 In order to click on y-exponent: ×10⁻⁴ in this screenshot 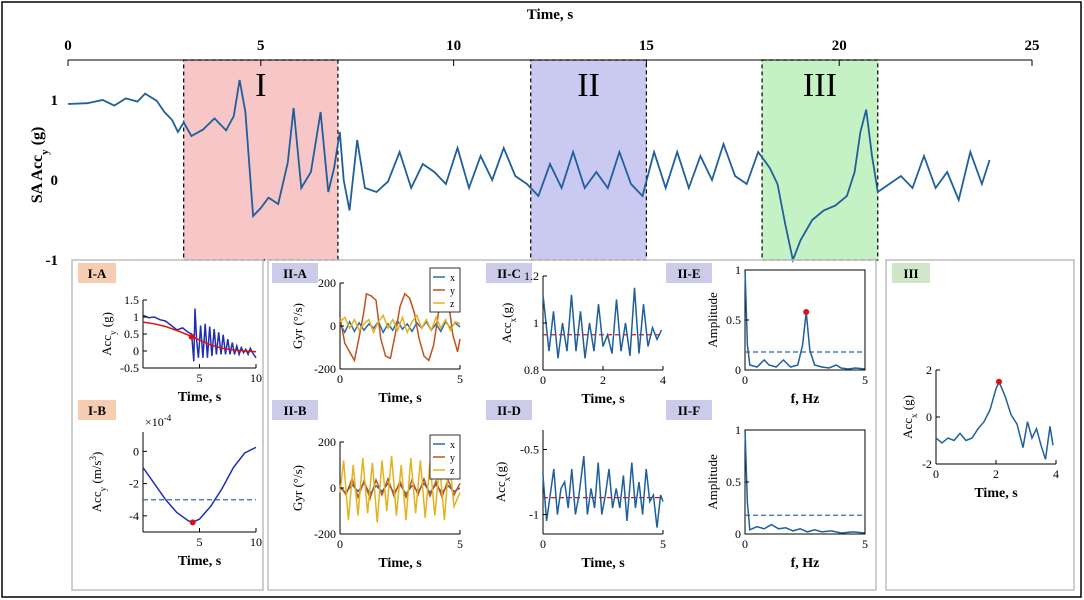, I will do `click(158, 421)`.